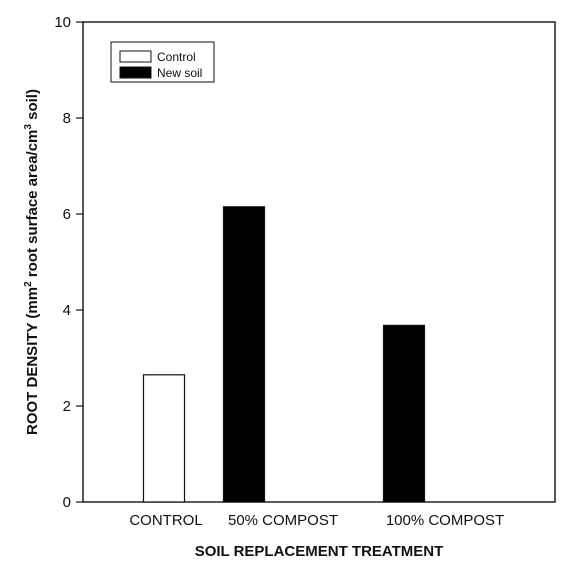 The height and width of the screenshot is (566, 567). I want to click on y-axis-title-sup-2: 2, so click(28, 284).